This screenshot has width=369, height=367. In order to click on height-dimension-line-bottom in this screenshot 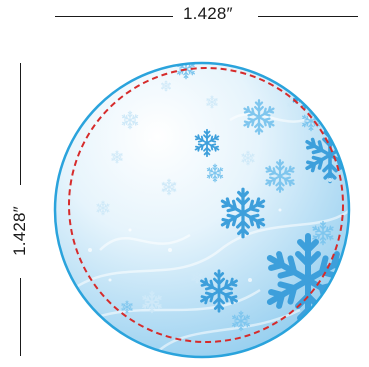, I will do `click(20, 317)`.